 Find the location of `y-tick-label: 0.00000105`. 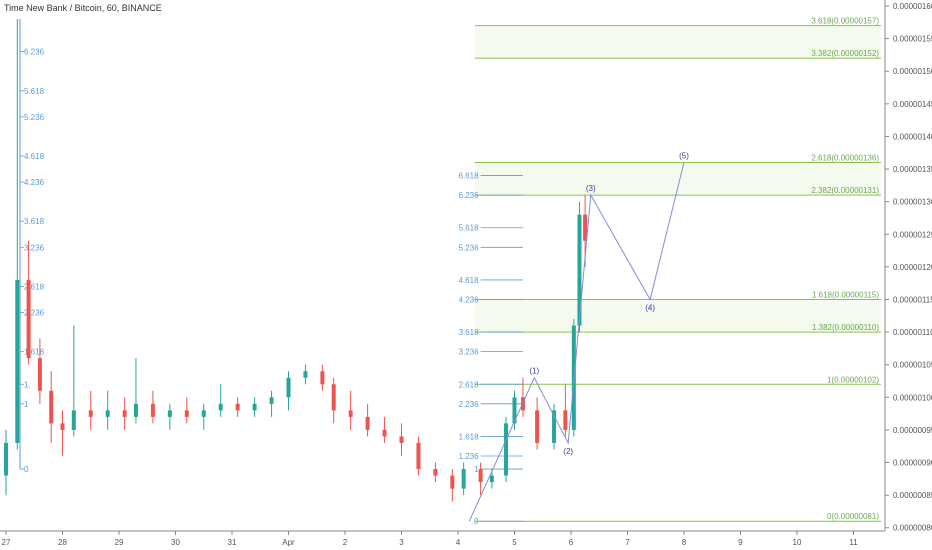

y-tick-label: 0.00000105 is located at coordinates (912, 365).